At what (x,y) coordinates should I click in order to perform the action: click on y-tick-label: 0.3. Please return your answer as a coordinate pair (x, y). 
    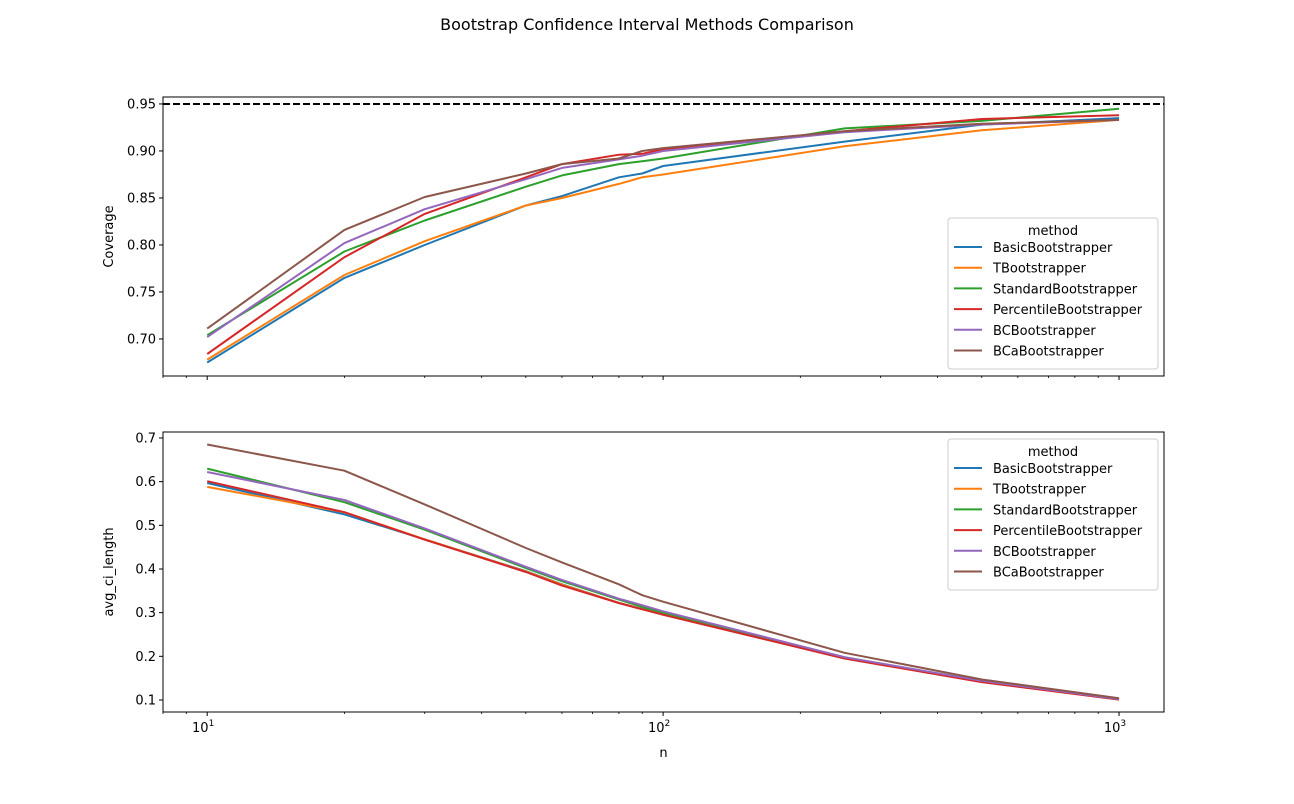
    Looking at the image, I should click on (145, 613).